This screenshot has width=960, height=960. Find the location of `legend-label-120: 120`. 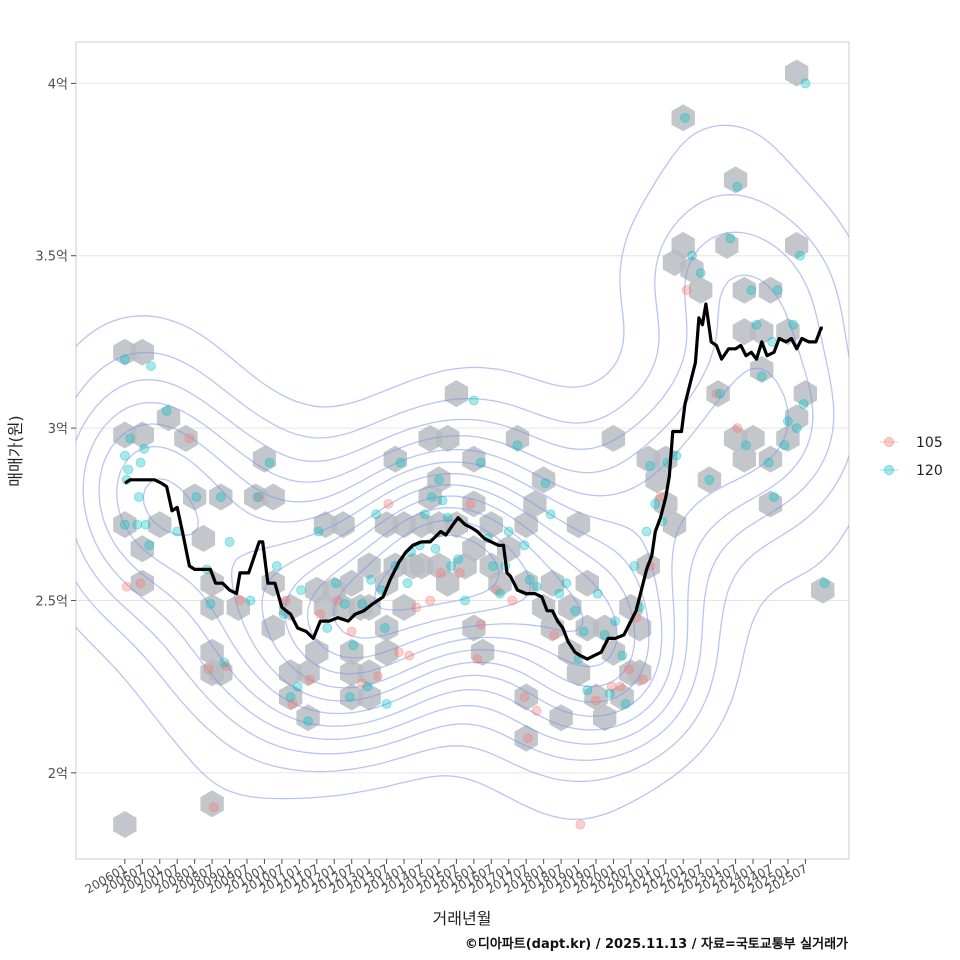

legend-label-120: 120 is located at coordinates (929, 471).